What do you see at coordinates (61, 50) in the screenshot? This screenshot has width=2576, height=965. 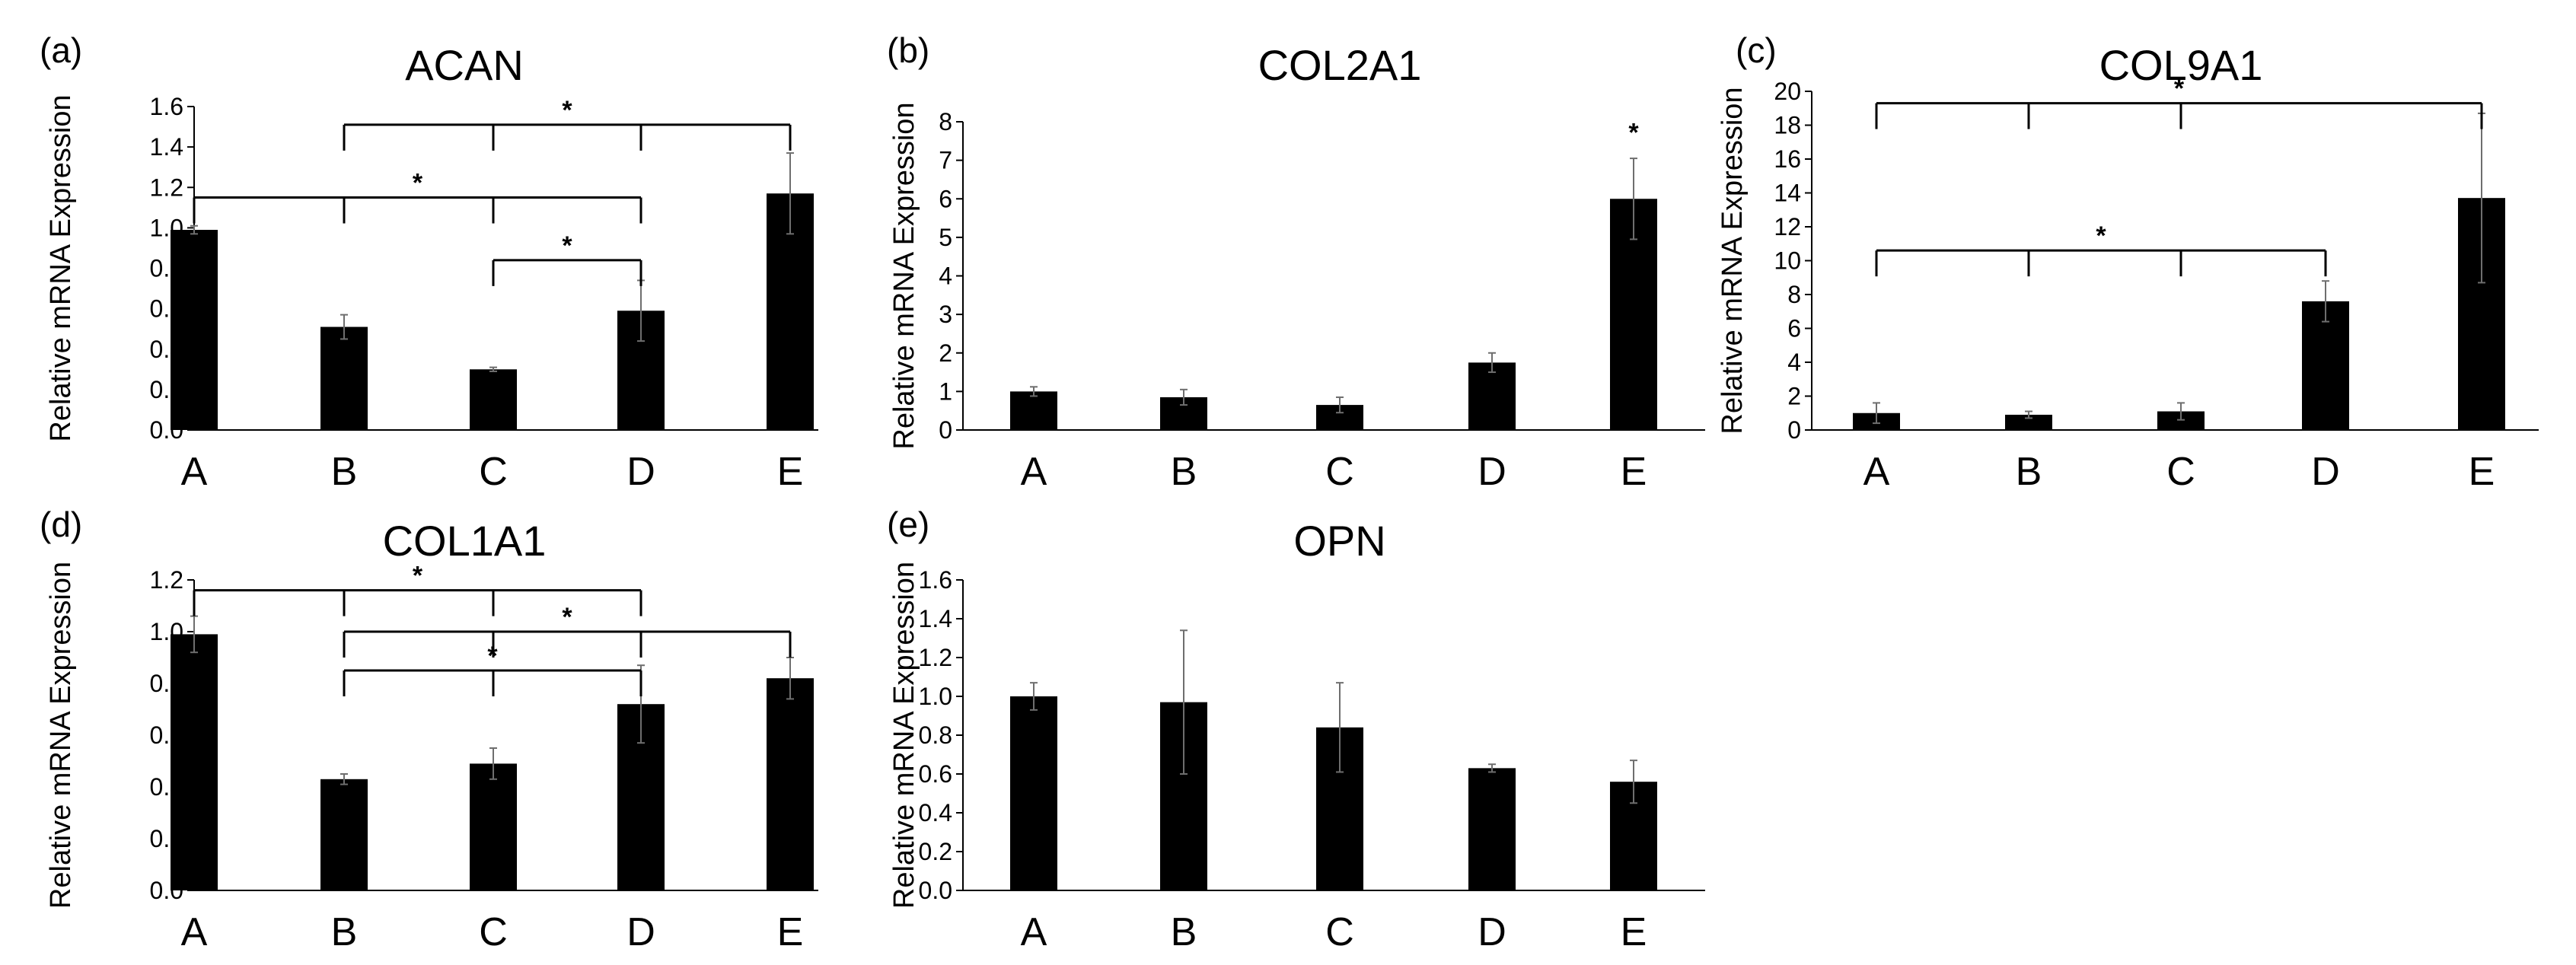 I see `panel-label: (a)` at bounding box center [61, 50].